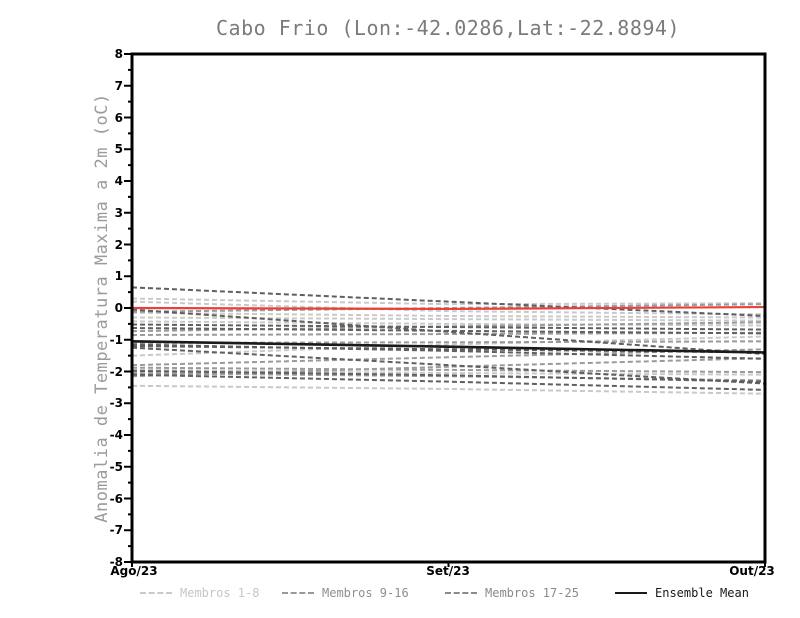 The height and width of the screenshot is (618, 800). I want to click on legend-item-membros-9-16: Membros 9-16, so click(345, 593).